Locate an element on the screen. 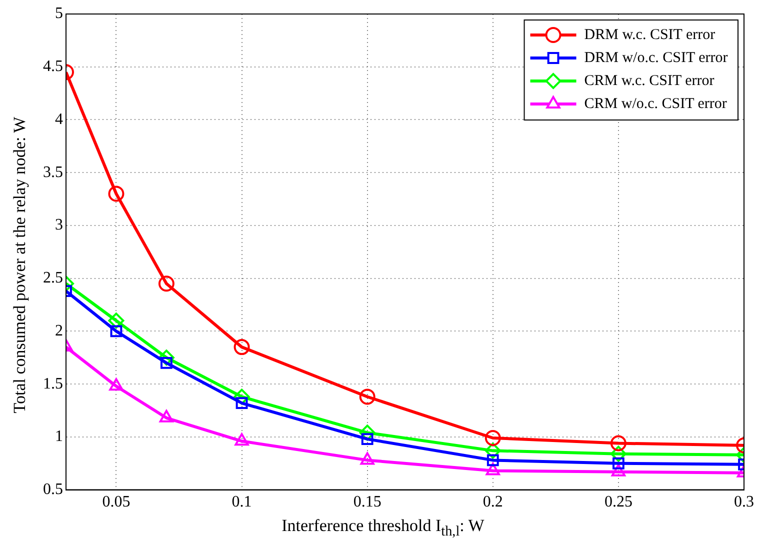  y-tick-label: 1.5 is located at coordinates (53, 383).